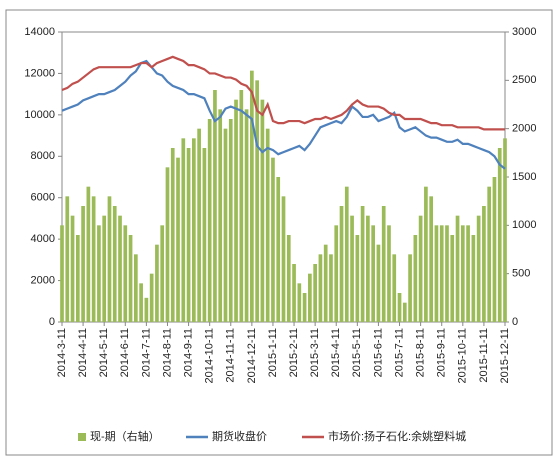  I want to click on x-tick-label: 2015-5-11, so click(357, 352).